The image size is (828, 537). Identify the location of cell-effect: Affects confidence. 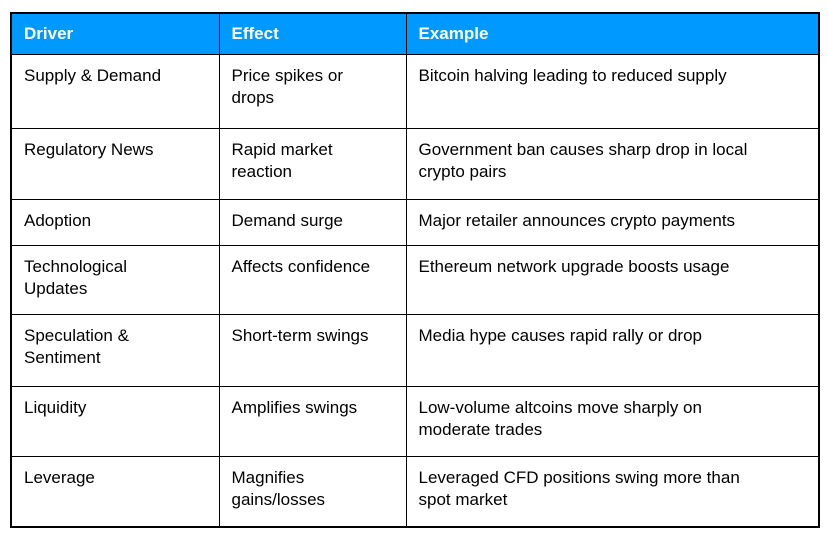
(312, 279).